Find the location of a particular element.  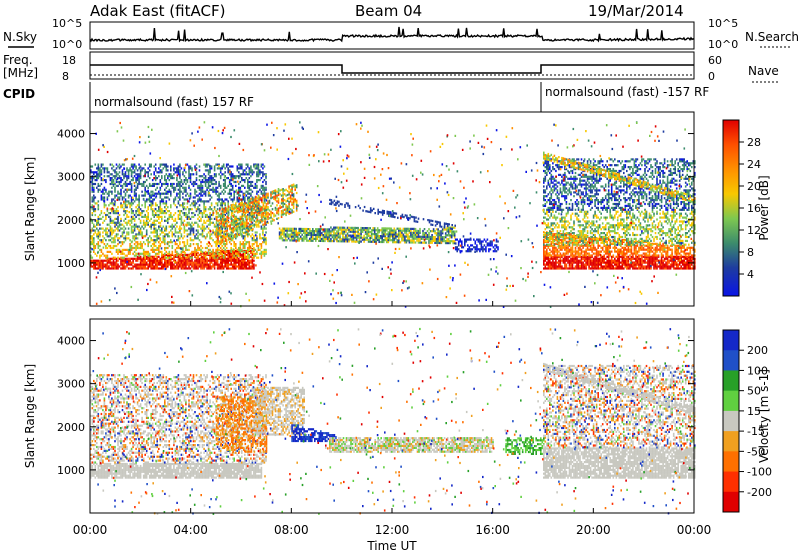

power-colorbar-tick: 20 is located at coordinates (754, 186).